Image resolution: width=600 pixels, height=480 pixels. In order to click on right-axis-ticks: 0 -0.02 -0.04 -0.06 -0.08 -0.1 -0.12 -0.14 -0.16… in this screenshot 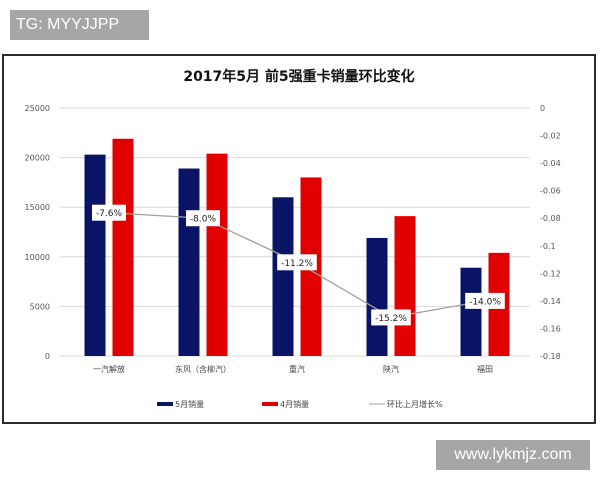, I will do `click(550, 232)`.